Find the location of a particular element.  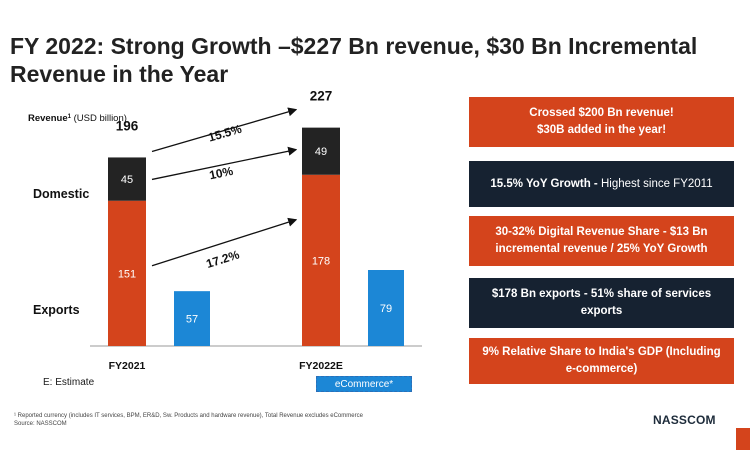

nasscom-logo: NASSCOM is located at coordinates (684, 420).